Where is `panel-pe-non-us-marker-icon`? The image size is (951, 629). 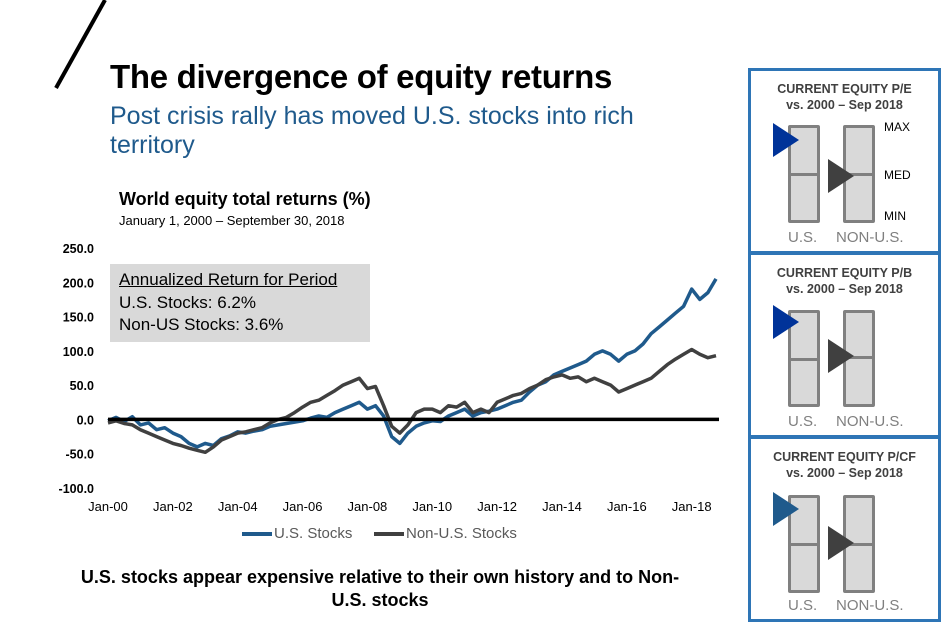 panel-pe-non-us-marker-icon is located at coordinates (841, 176).